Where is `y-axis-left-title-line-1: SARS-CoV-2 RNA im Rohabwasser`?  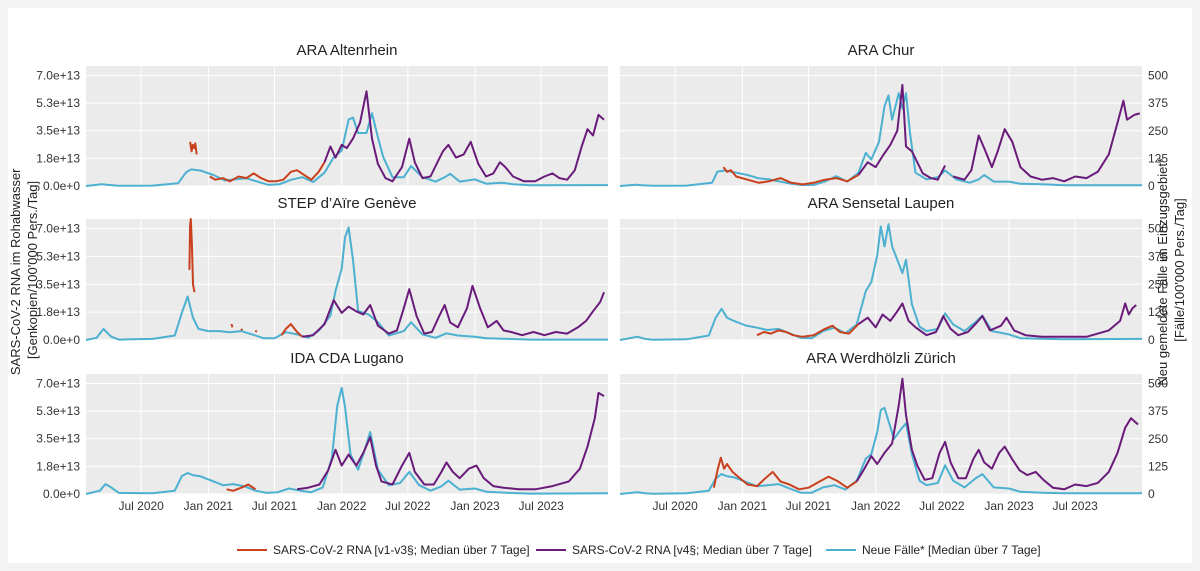
y-axis-left-title-line-1: SARS-CoV-2 RNA im Rohabwasser is located at coordinates (15, 271).